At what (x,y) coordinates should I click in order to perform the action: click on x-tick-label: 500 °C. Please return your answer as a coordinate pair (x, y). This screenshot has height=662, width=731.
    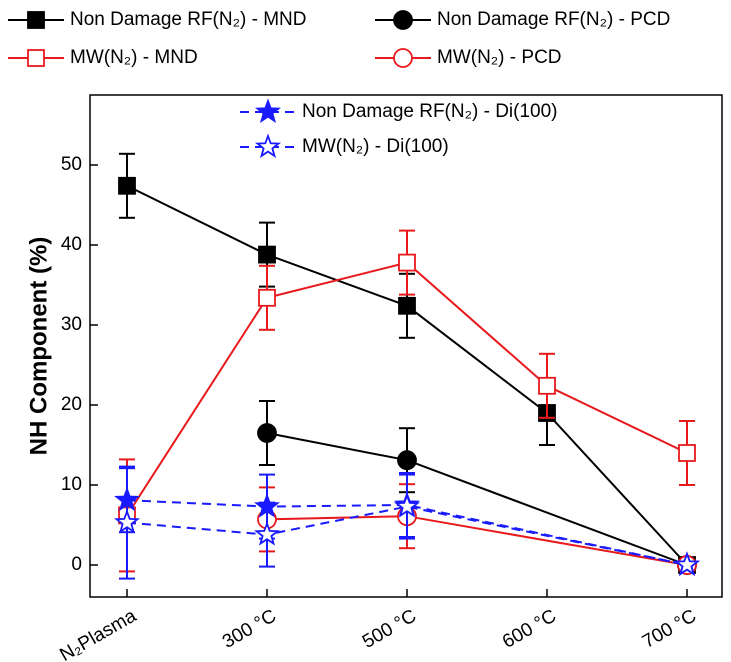
    Looking at the image, I should click on (389, 628).